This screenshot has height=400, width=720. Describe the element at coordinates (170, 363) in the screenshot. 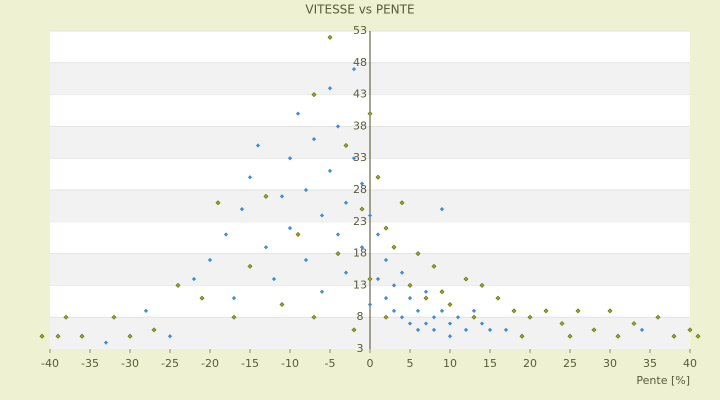

I see `x-tick-label: -25` at that location.